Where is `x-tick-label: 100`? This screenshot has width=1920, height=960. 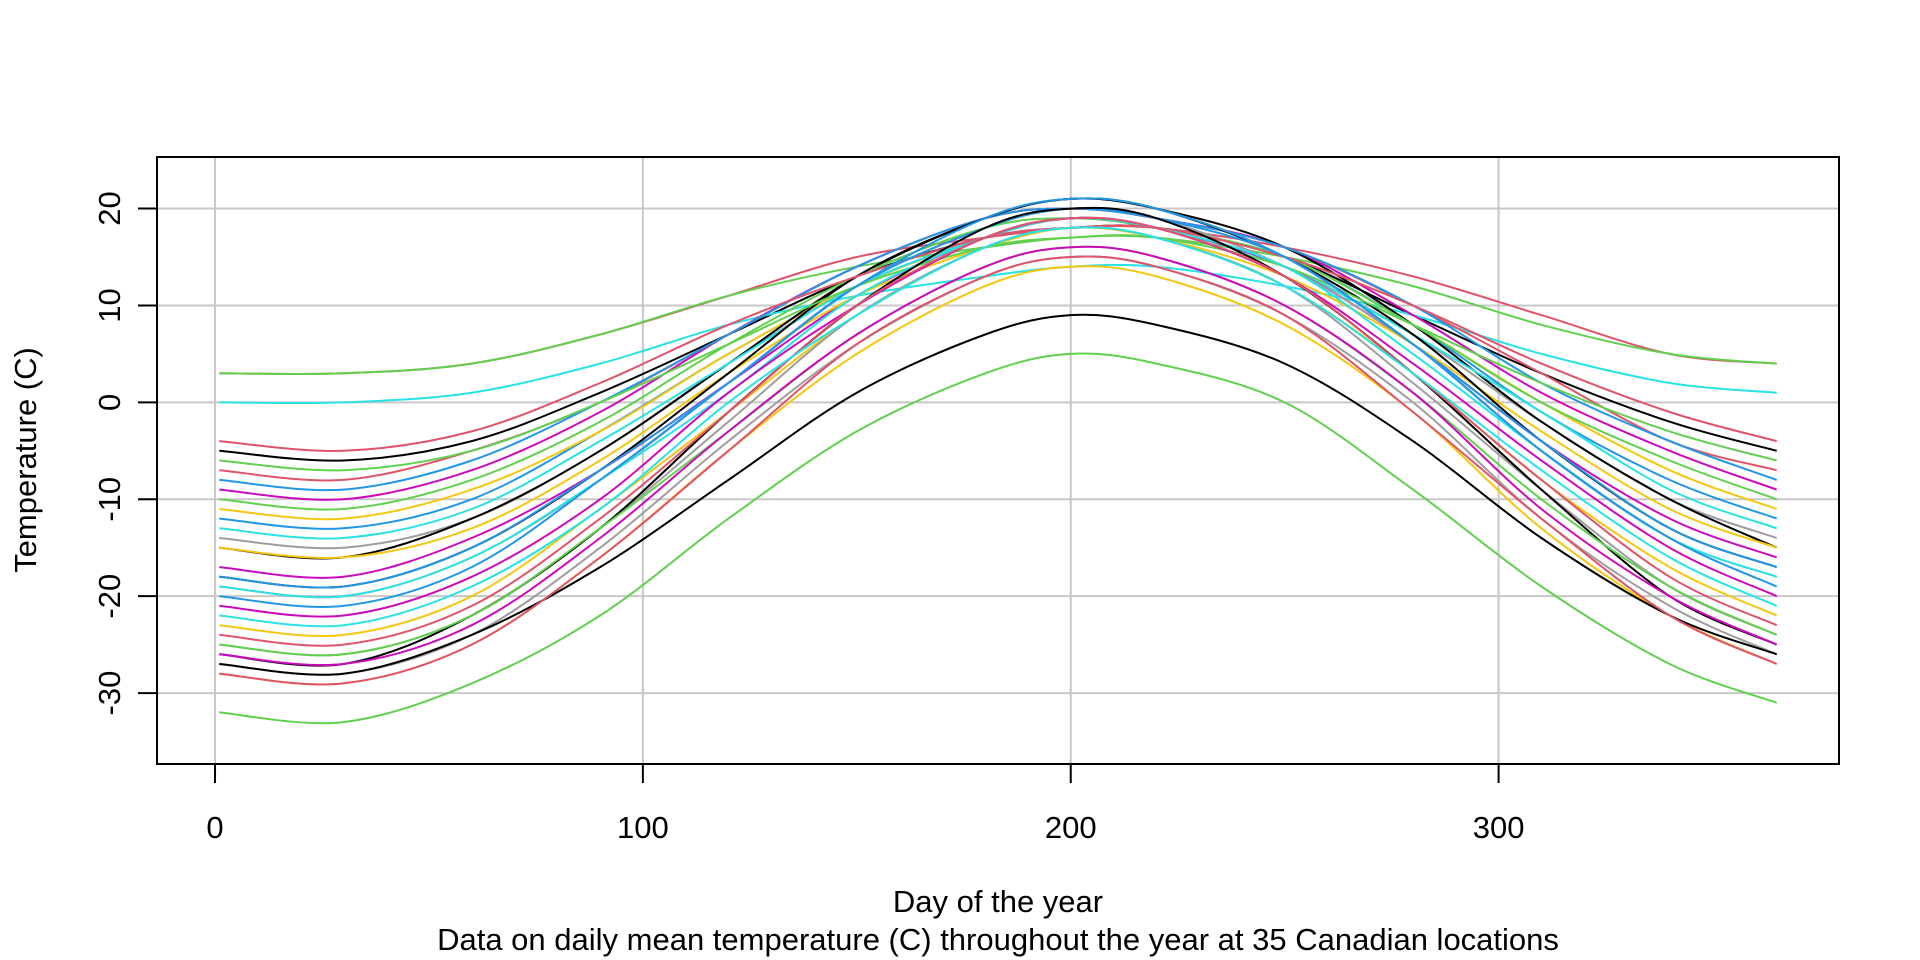
x-tick-label: 100 is located at coordinates (643, 827).